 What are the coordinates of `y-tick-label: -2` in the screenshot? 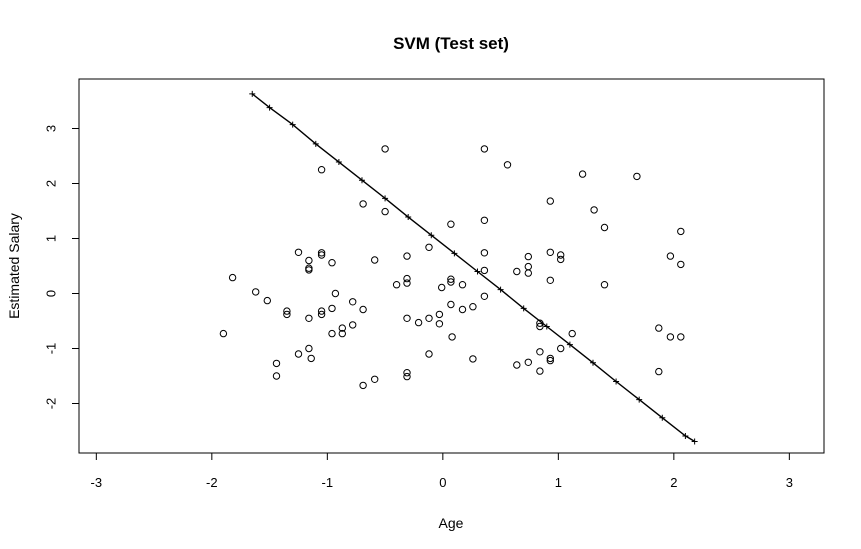 It's located at (50, 404).